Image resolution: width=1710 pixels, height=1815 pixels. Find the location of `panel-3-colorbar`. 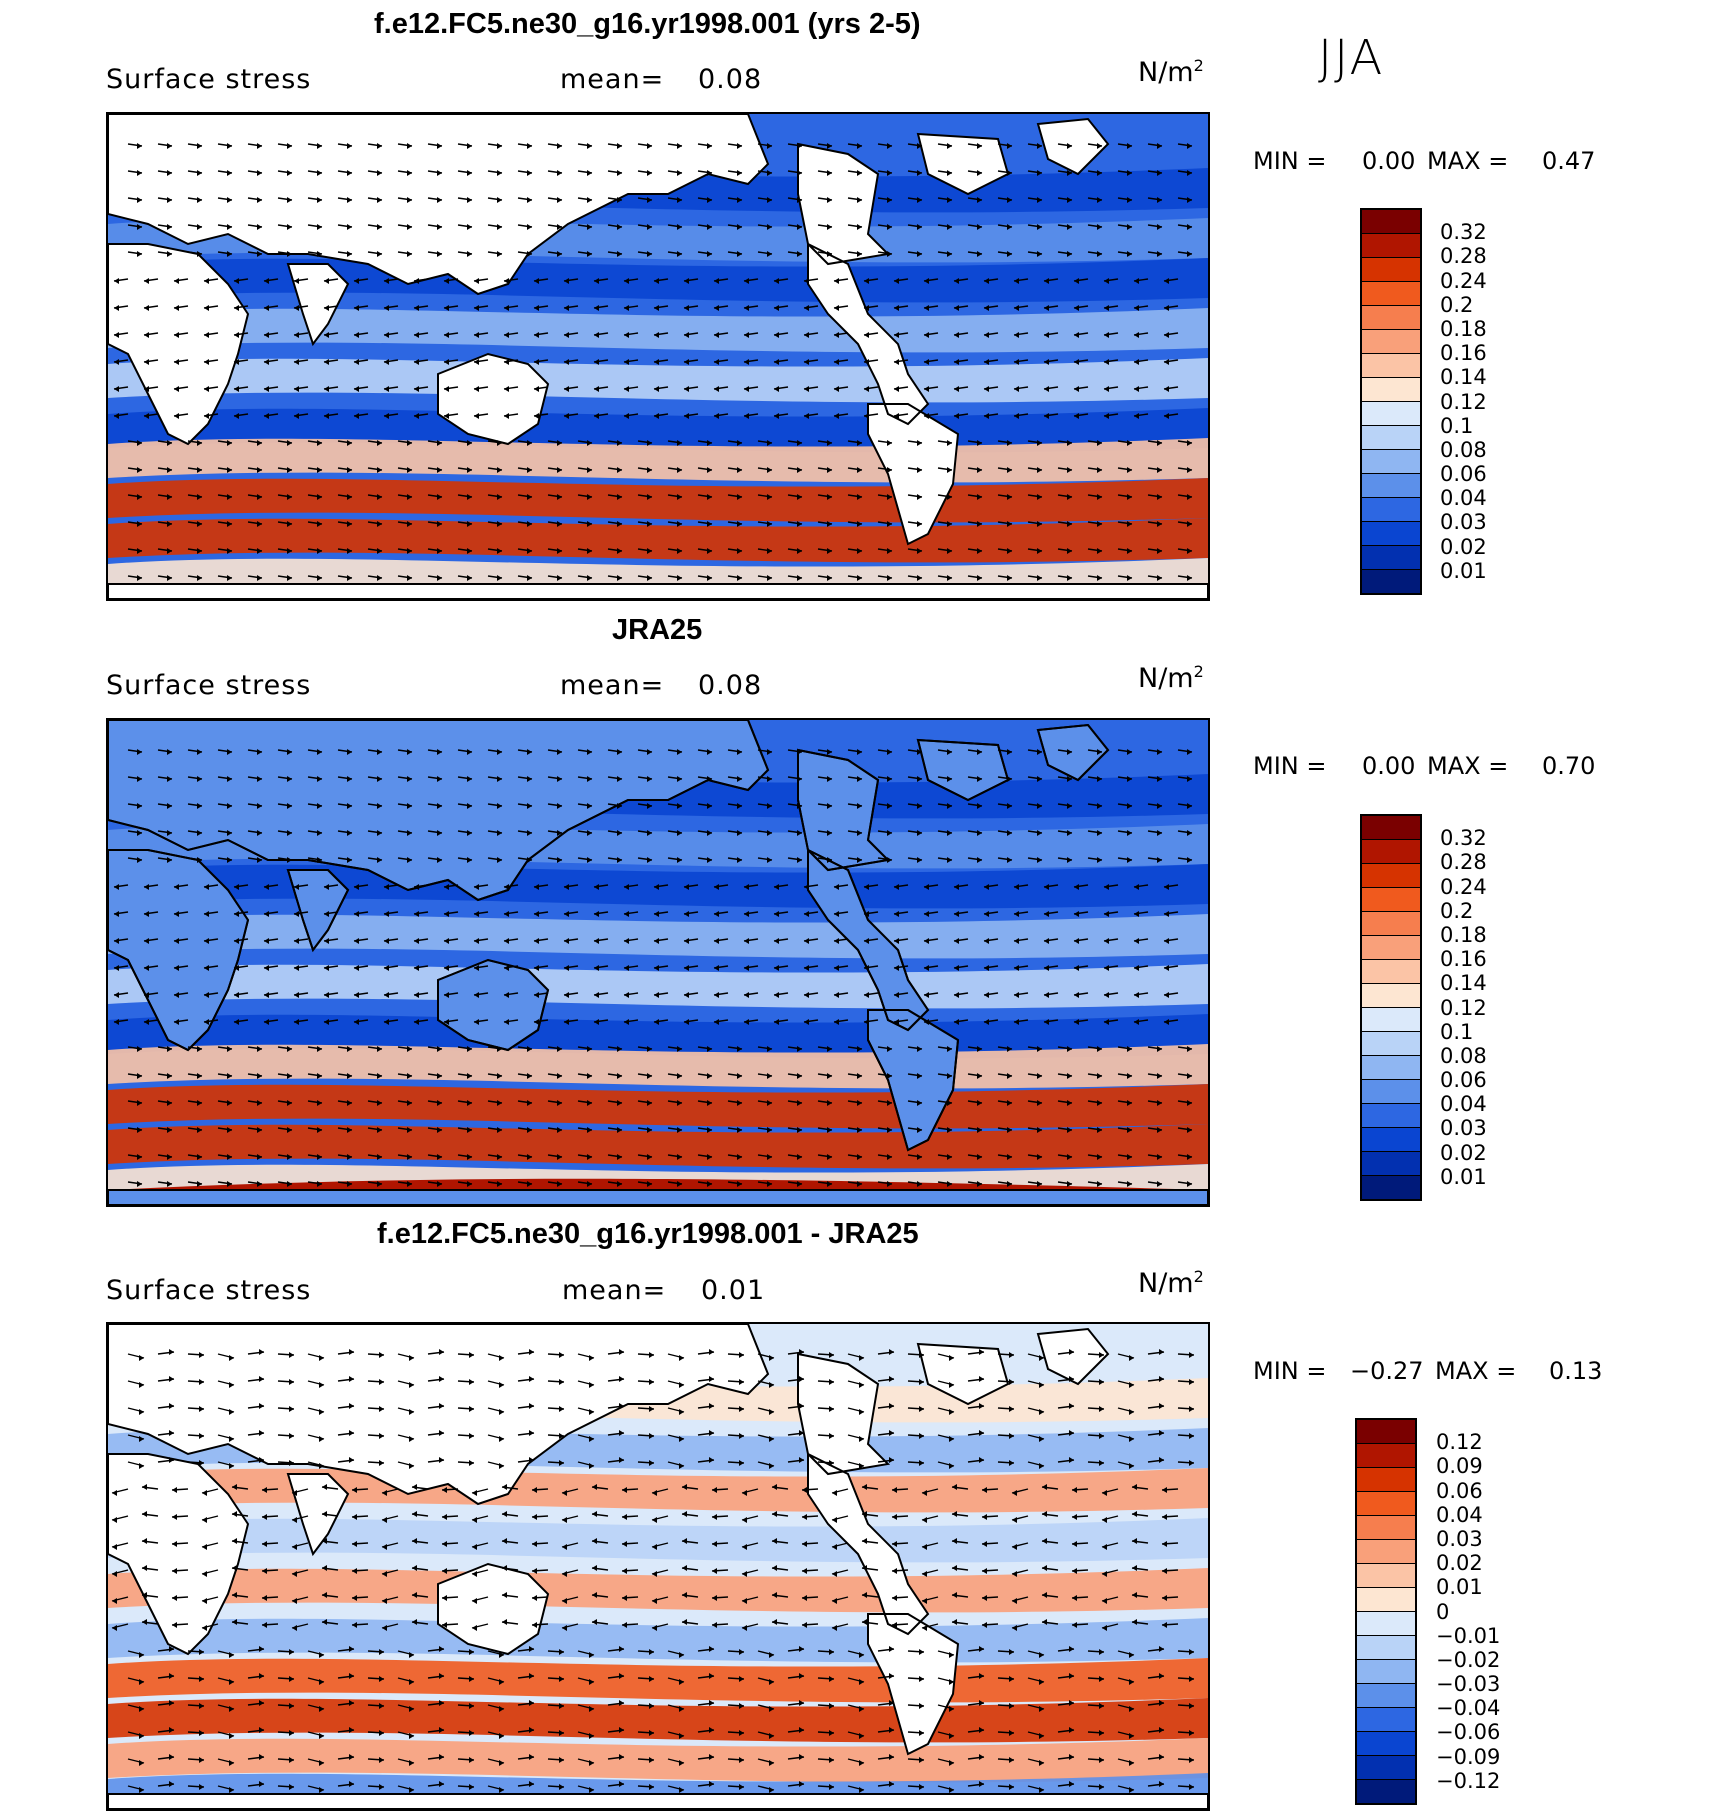

panel-3-colorbar is located at coordinates (1386, 1611).